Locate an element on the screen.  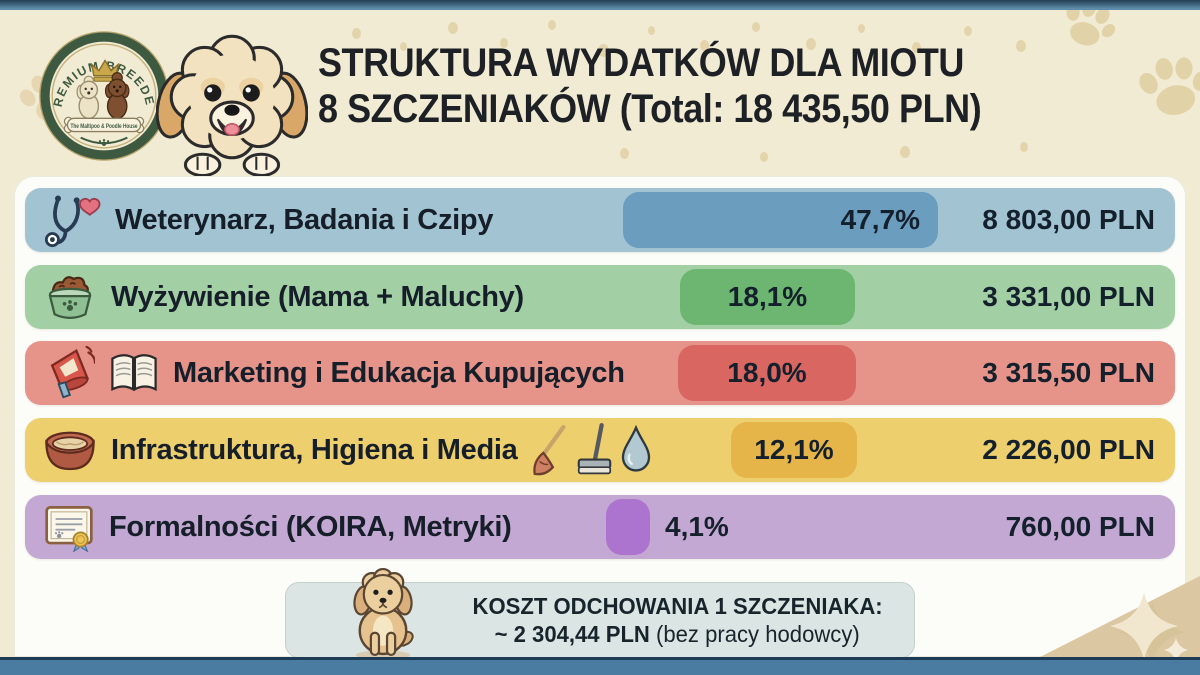
stethoscope-heart-icon is located at coordinates (72, 221).